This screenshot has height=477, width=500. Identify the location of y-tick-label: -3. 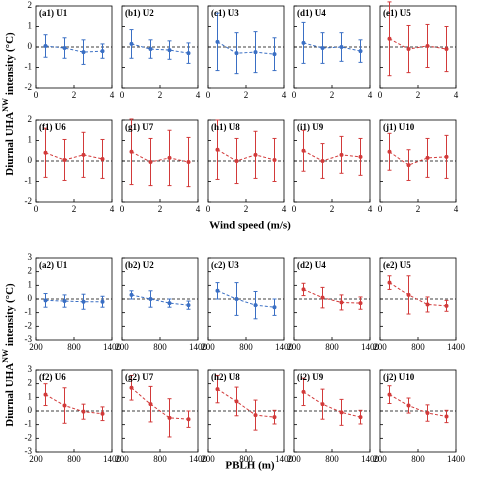
(29, 339).